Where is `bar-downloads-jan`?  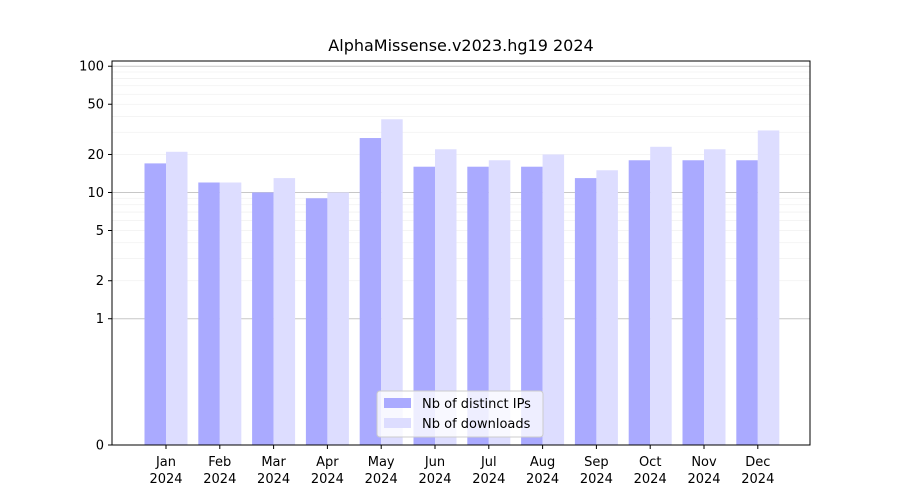 bar-downloads-jan is located at coordinates (177, 298).